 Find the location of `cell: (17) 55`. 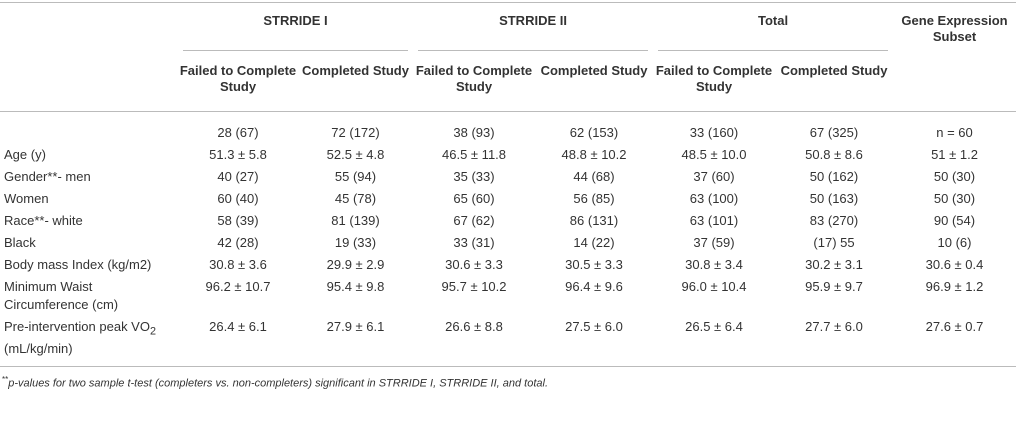

cell: (17) 55 is located at coordinates (834, 242).